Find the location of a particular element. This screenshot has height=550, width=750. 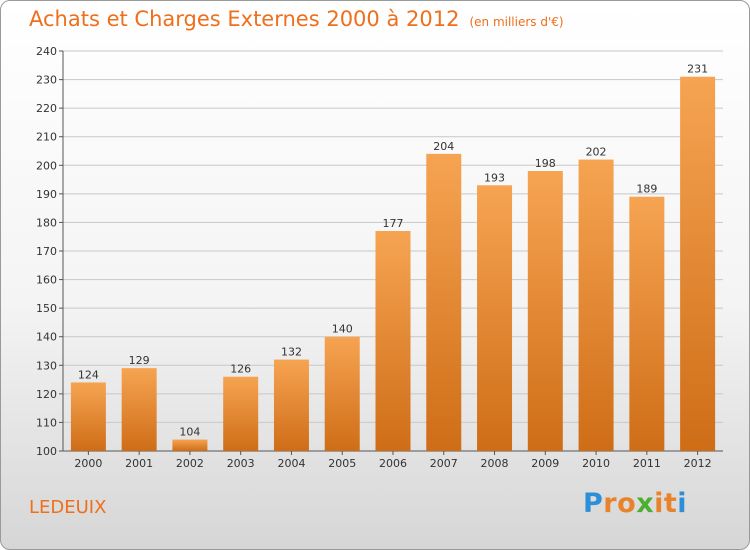

bar-value-label: 126 is located at coordinates (240, 369).